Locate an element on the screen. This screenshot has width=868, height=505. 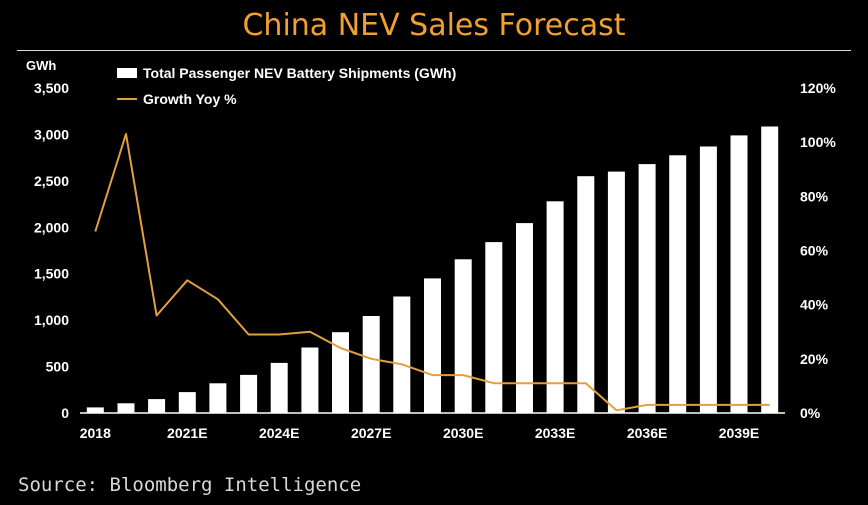
y-tick-label: 0 is located at coordinates (65, 413).